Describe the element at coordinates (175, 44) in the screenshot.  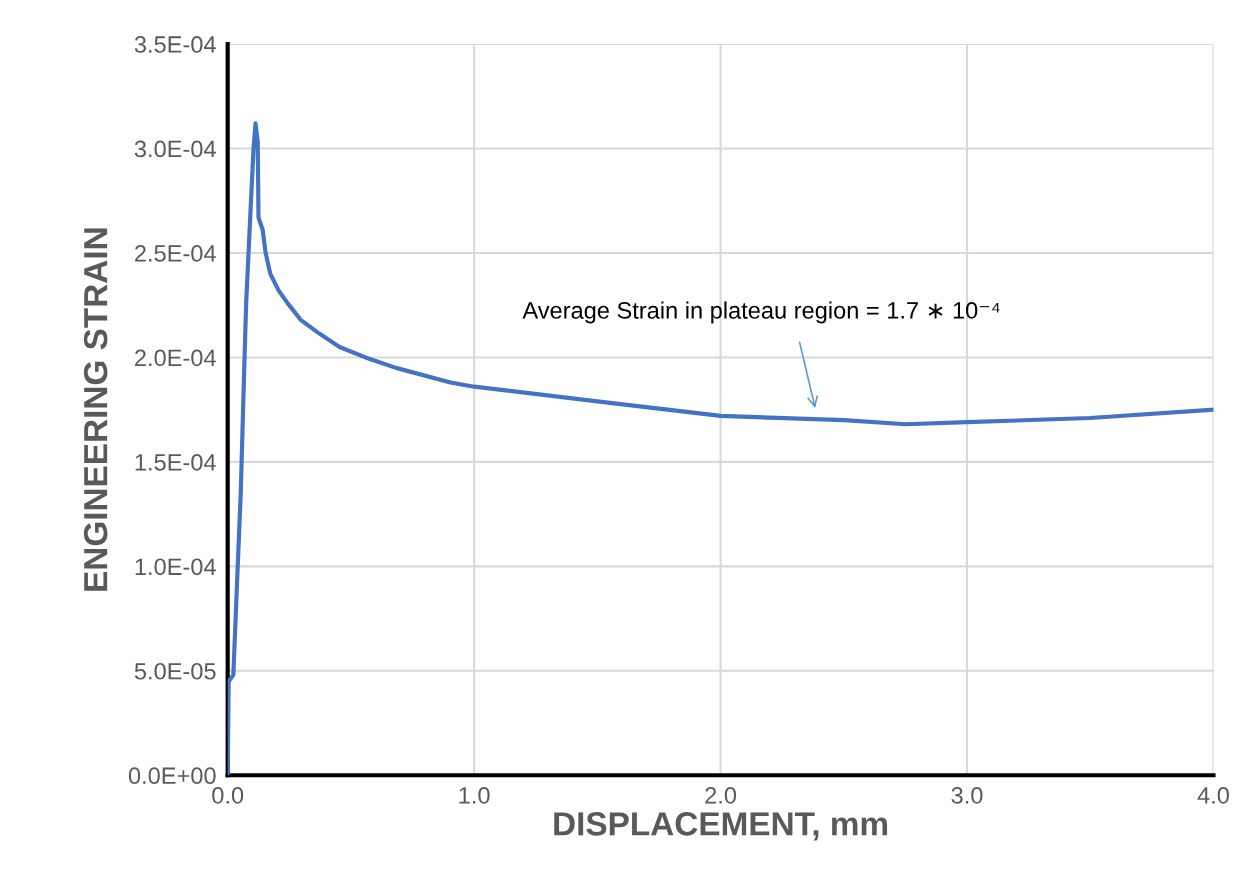
I see `y-tick-label: 3.5E-04` at that location.